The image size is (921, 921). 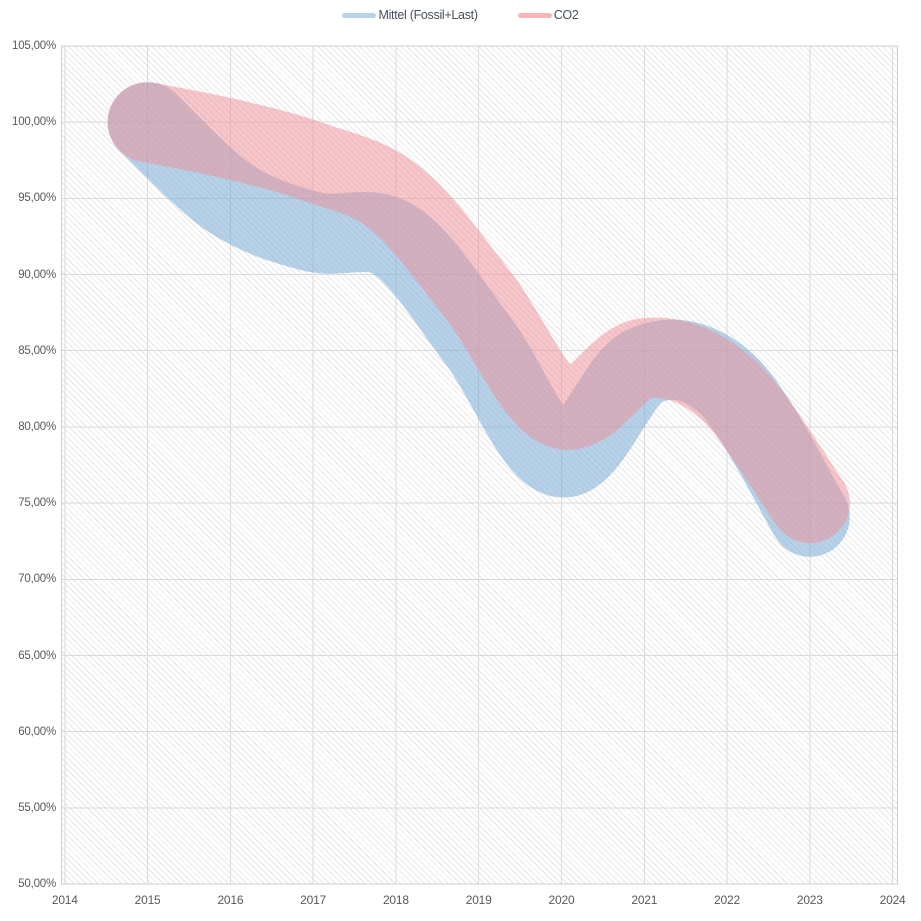 What do you see at coordinates (428, 15) in the screenshot?
I see `legend-label-mittel: Mittel (Fossil+Last)` at bounding box center [428, 15].